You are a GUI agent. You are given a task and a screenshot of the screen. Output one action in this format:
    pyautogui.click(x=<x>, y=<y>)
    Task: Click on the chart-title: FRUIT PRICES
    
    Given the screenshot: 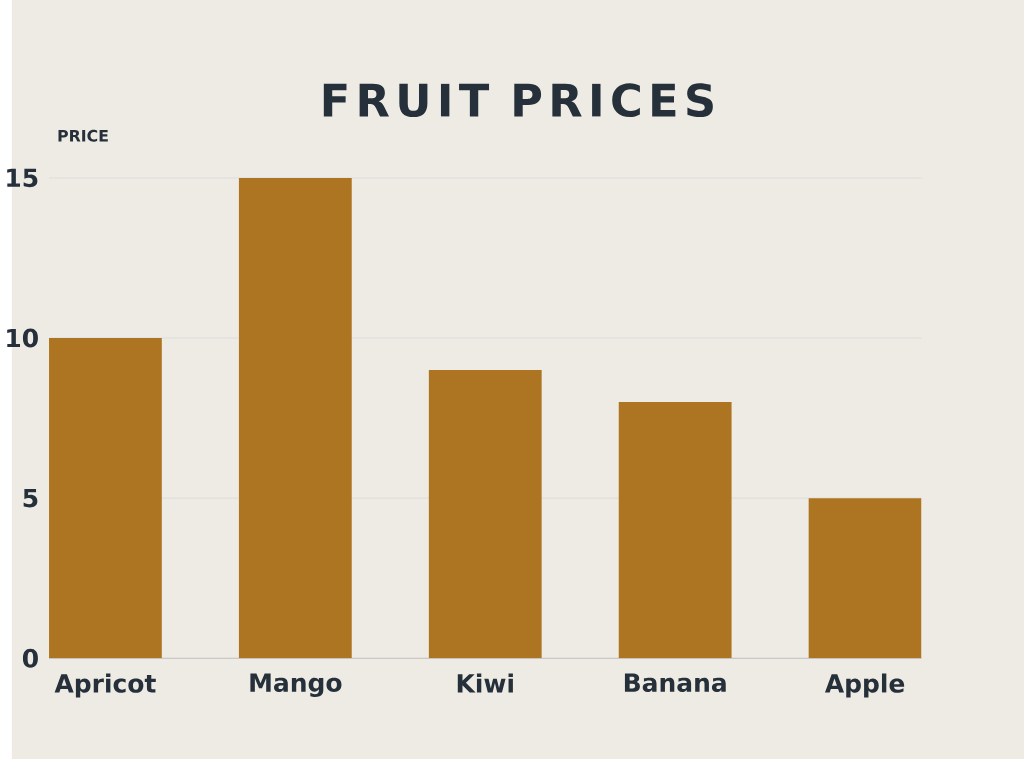 What is the action you would take?
    pyautogui.click(x=518, y=100)
    